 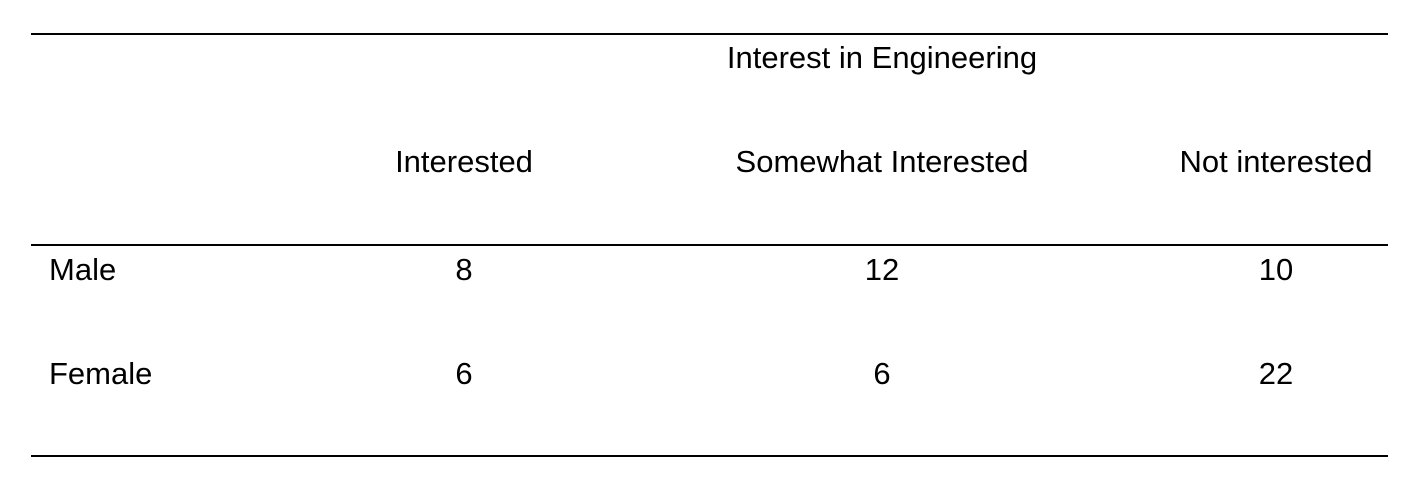 I want to click on table-cell: 12, so click(x=882, y=269).